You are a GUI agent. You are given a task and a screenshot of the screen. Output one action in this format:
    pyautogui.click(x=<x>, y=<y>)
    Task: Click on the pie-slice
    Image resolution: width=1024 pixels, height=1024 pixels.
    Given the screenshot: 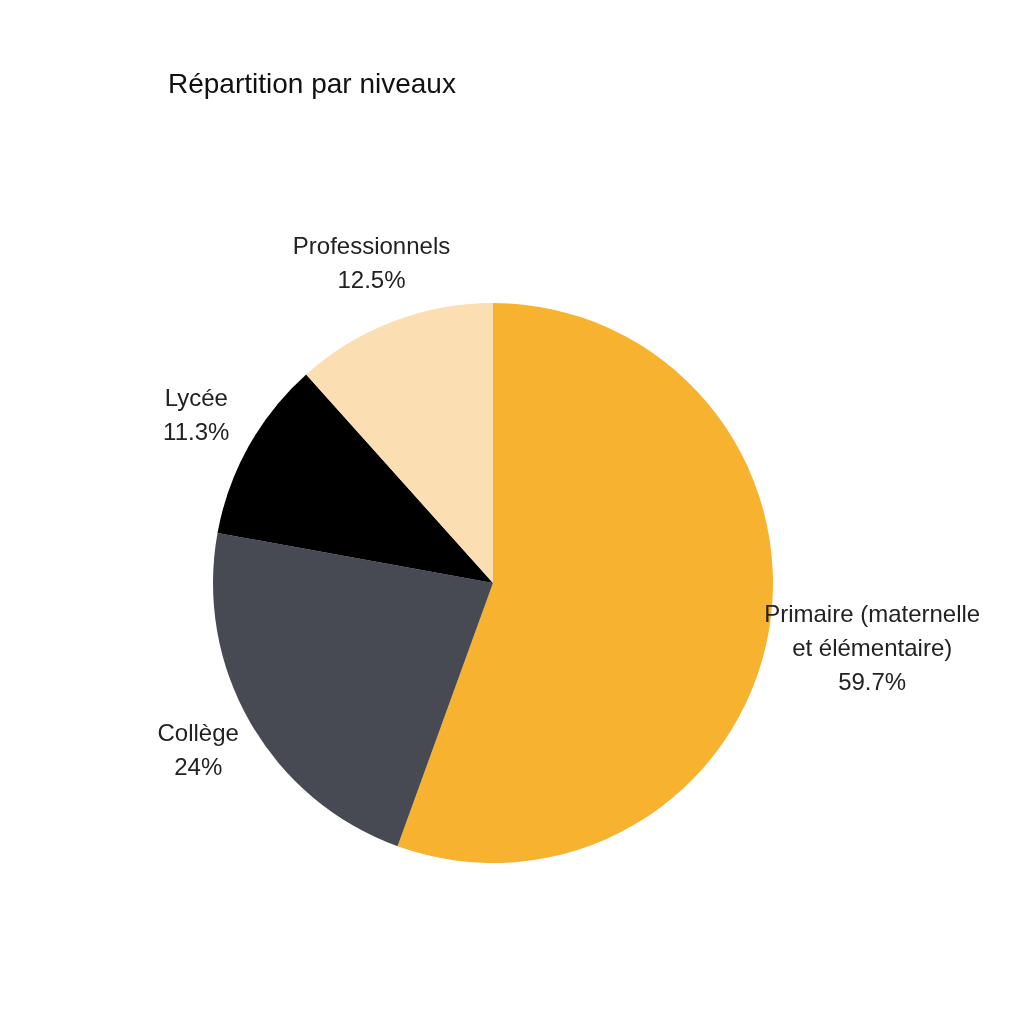 What is the action you would take?
    pyautogui.click(x=399, y=443)
    